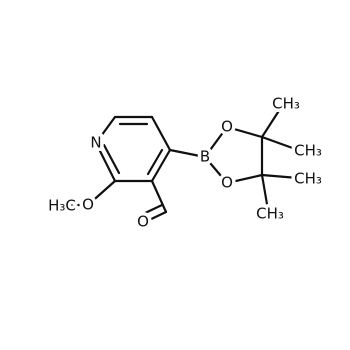 The height and width of the screenshot is (350, 350). I want to click on atom-label: N, so click(95, 143).